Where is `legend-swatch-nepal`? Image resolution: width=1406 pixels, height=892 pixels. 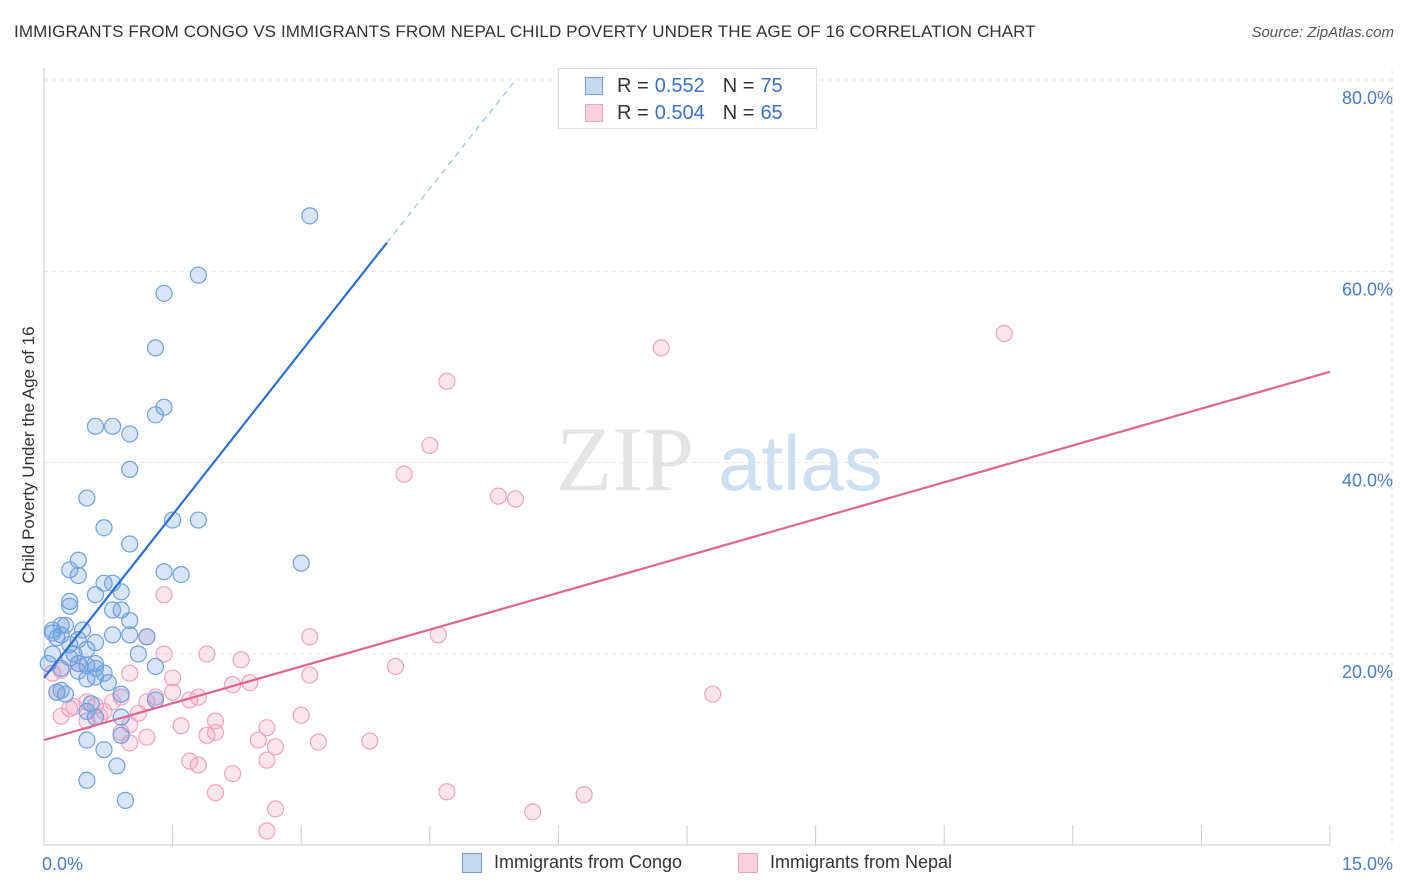 legend-swatch-nepal is located at coordinates (594, 113).